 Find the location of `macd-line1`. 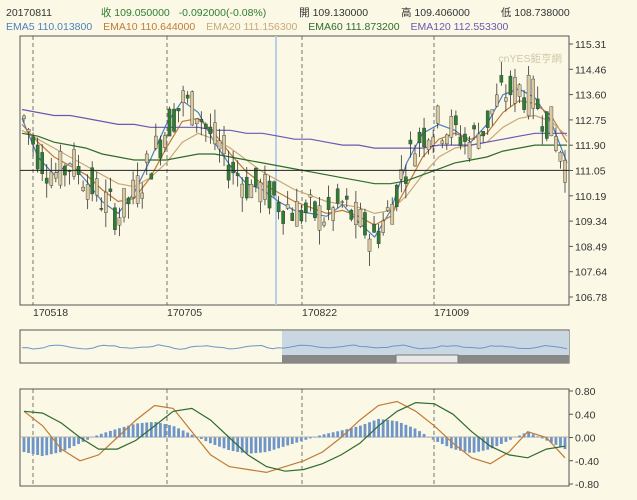

macd-line1 is located at coordinates (294, 437).